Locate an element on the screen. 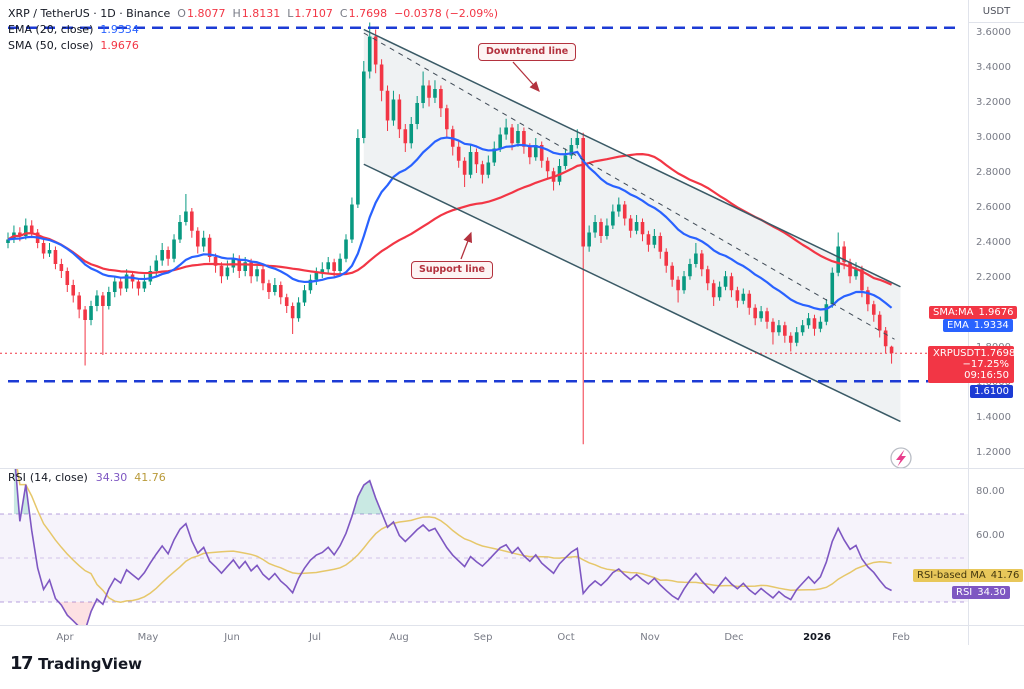  time-tick-label: Dec is located at coordinates (734, 637).